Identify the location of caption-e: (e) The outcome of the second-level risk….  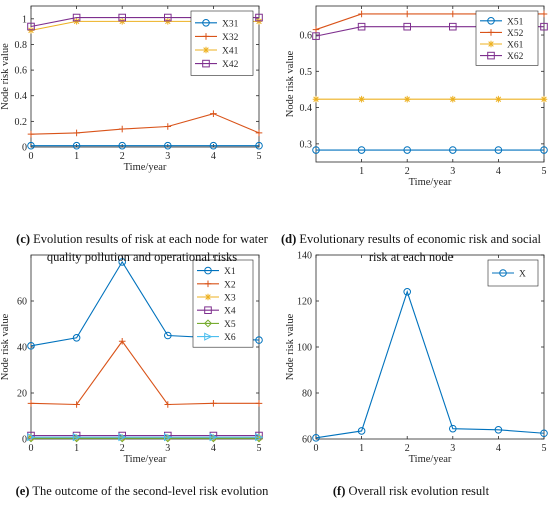
(142, 491).